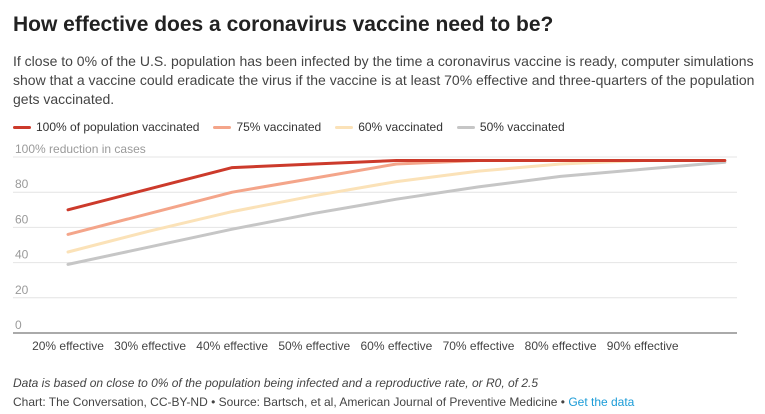  Describe the element at coordinates (643, 346) in the screenshot. I see `x-tick-label: 90% effective` at that location.